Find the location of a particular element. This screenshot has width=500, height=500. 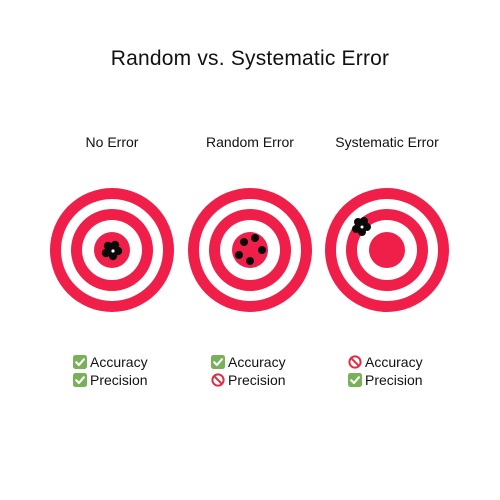

target-systematic-error is located at coordinates (387, 250).